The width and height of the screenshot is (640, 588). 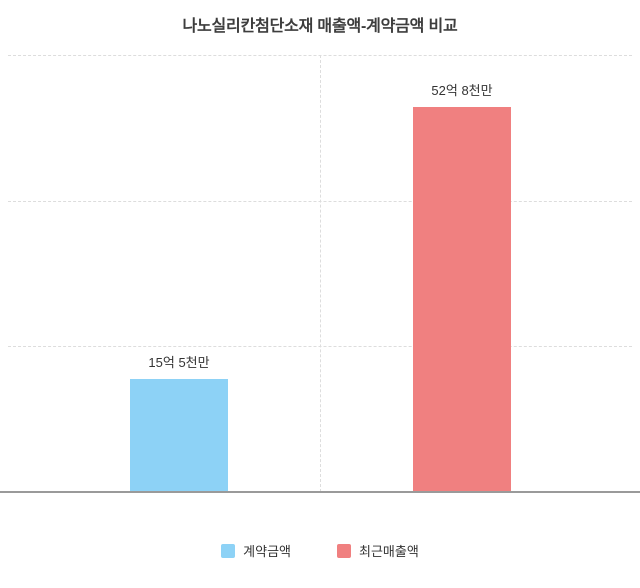 What do you see at coordinates (267, 551) in the screenshot?
I see `legend-label-contract-amount: 계약금액` at bounding box center [267, 551].